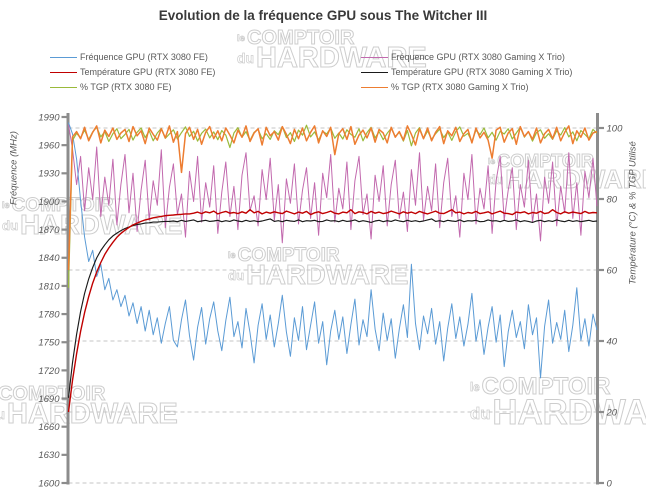  What do you see at coordinates (612, 270) in the screenshot?
I see `right-axis-tick-label: 60` at bounding box center [612, 270].